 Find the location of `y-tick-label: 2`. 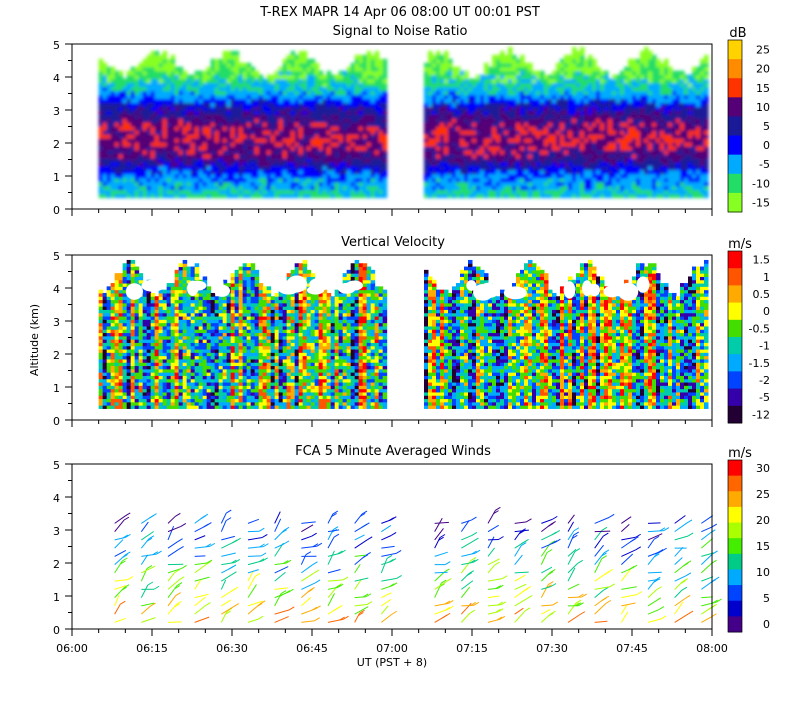

y-tick-label: 2 is located at coordinates (56, 144).